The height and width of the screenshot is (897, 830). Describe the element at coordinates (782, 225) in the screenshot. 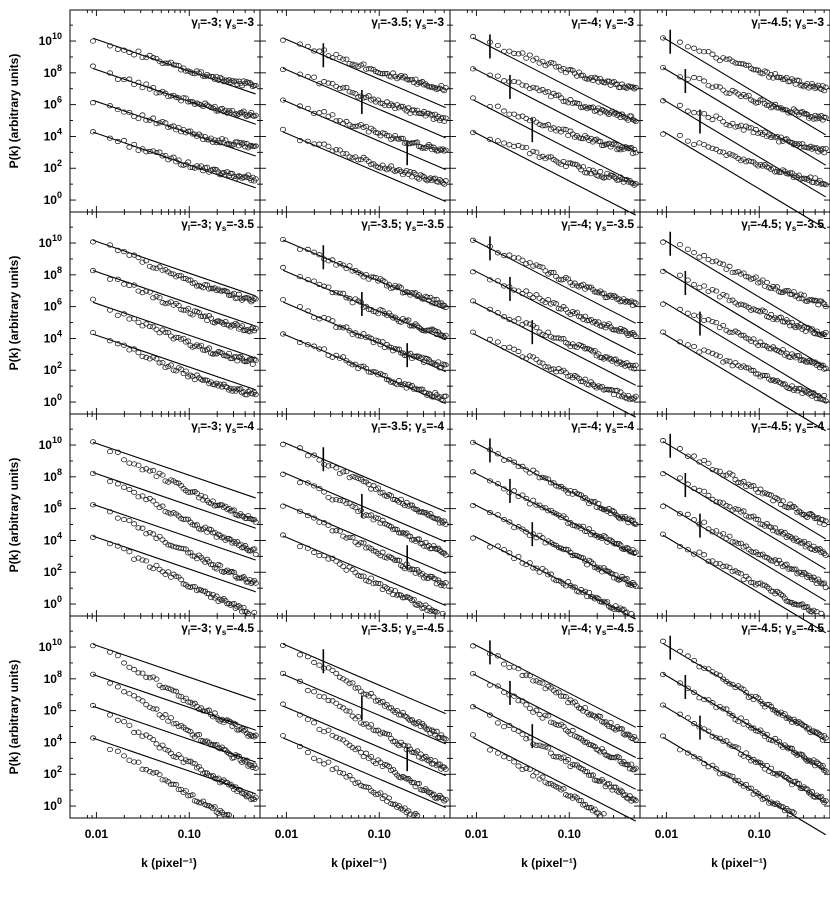

I see `panel-title: γl=-4.5; γs=-3.5` at that location.